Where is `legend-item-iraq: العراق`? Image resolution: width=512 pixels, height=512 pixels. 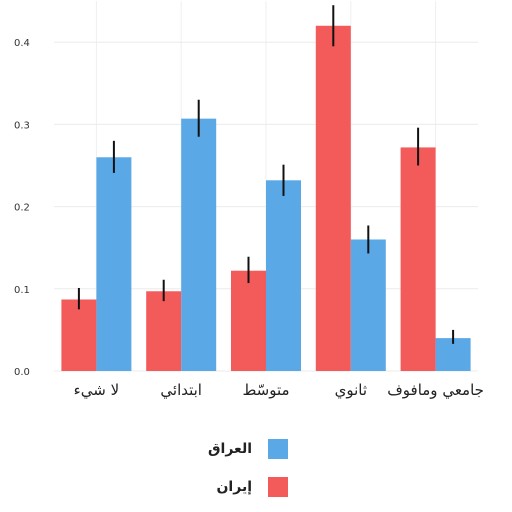 legend-item-iraq: العراق is located at coordinates (244, 449).